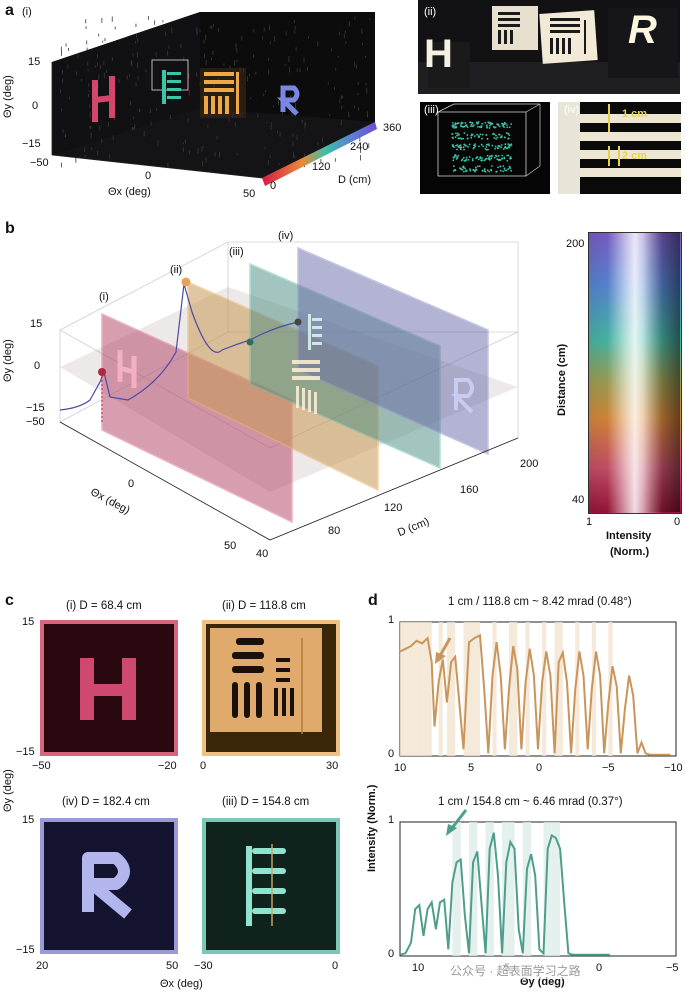 This screenshot has height=999, width=685. Describe the element at coordinates (335, 966) in the screenshot. I see `c-x-tick-iii-right: 0` at that location.